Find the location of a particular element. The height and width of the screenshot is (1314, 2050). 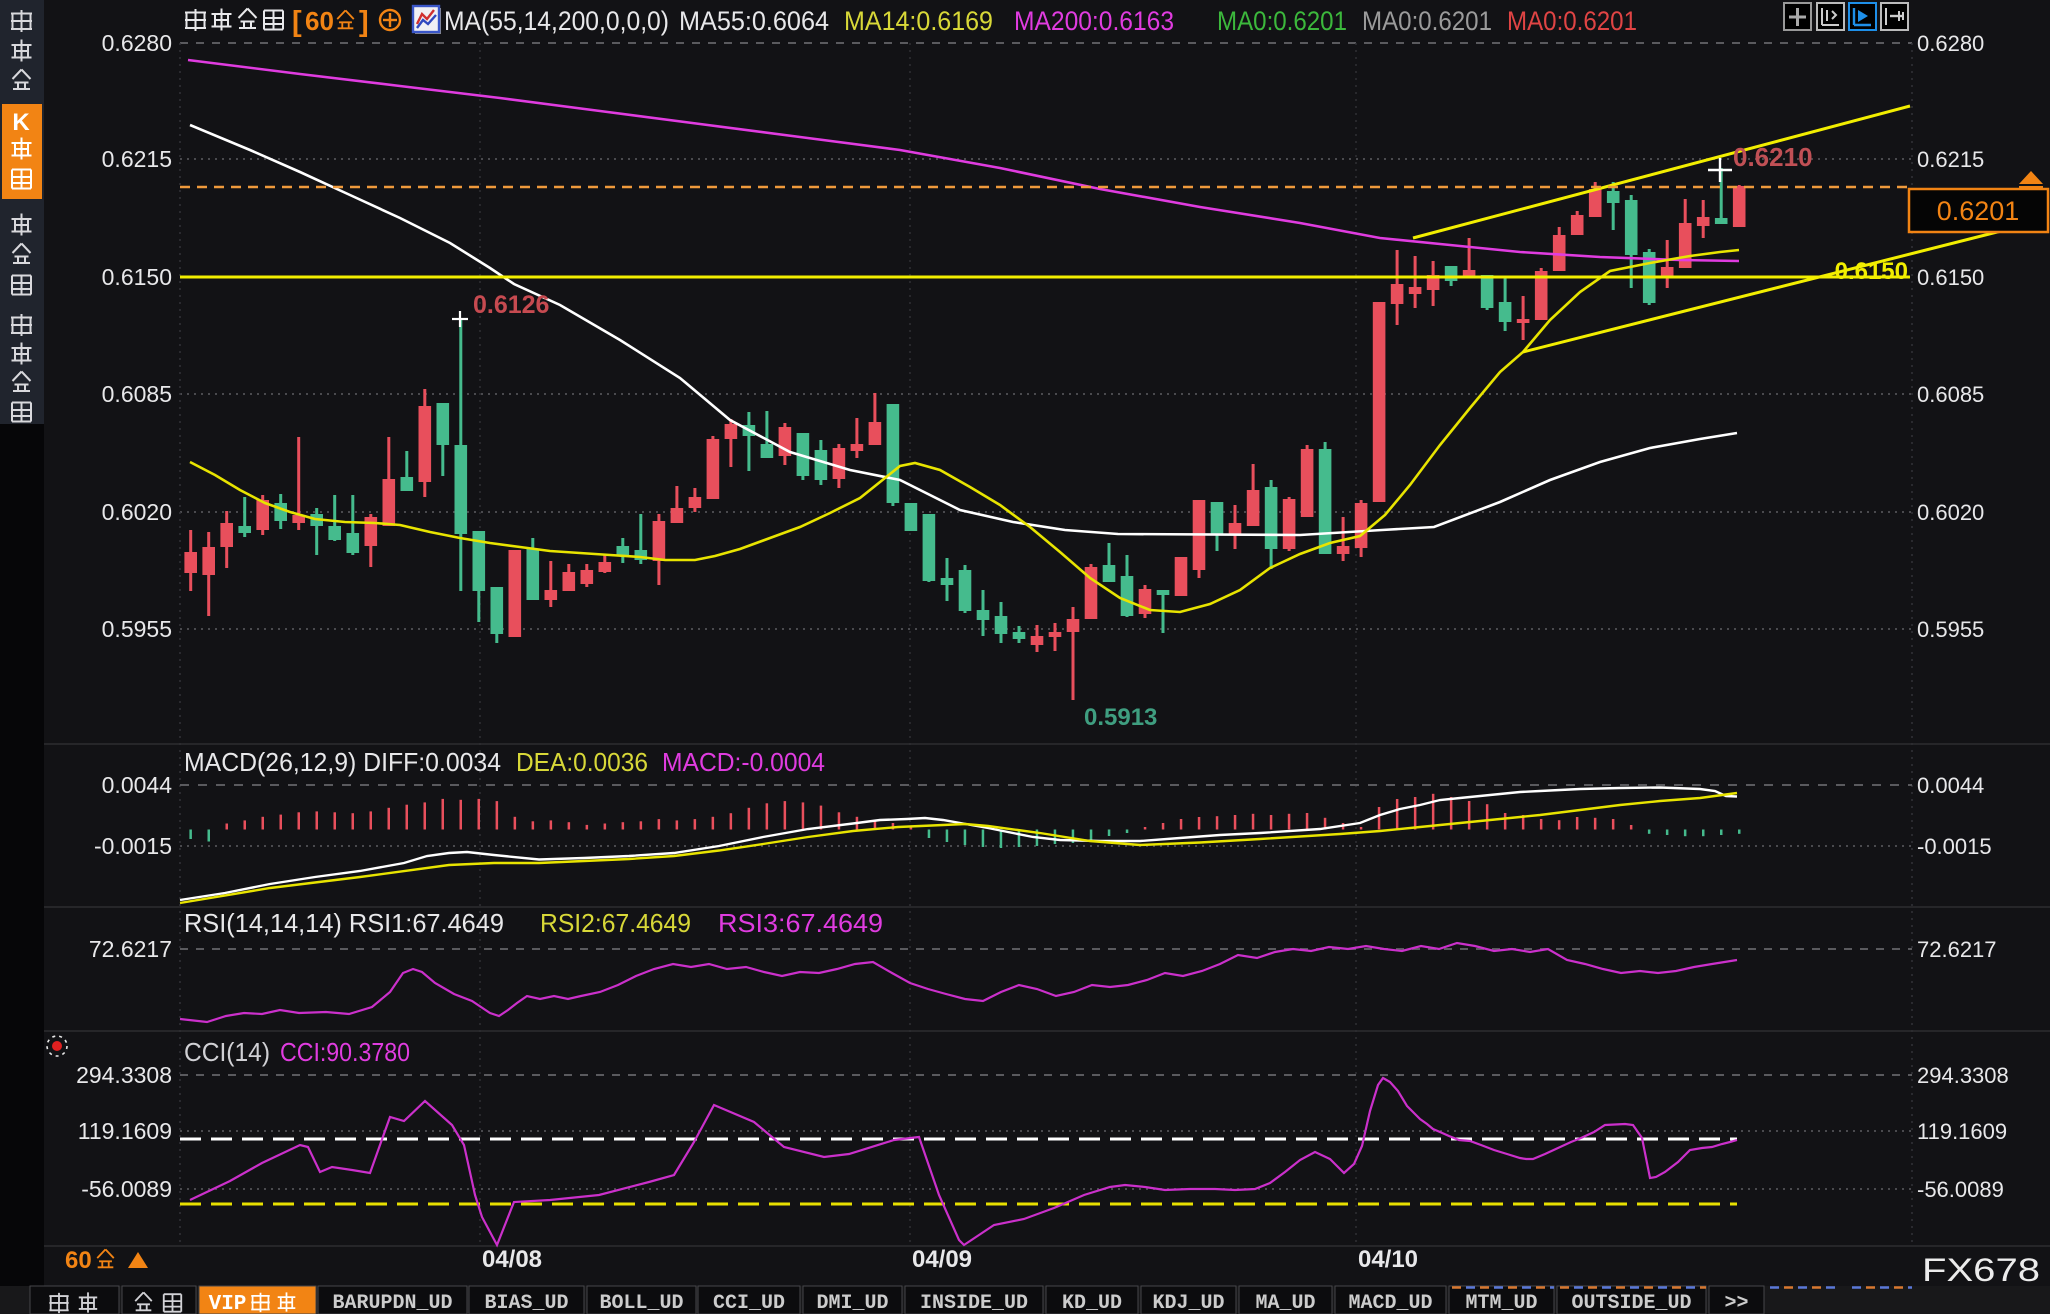

svg-text: BARUPDN_UD is located at coordinates (392, 1303).